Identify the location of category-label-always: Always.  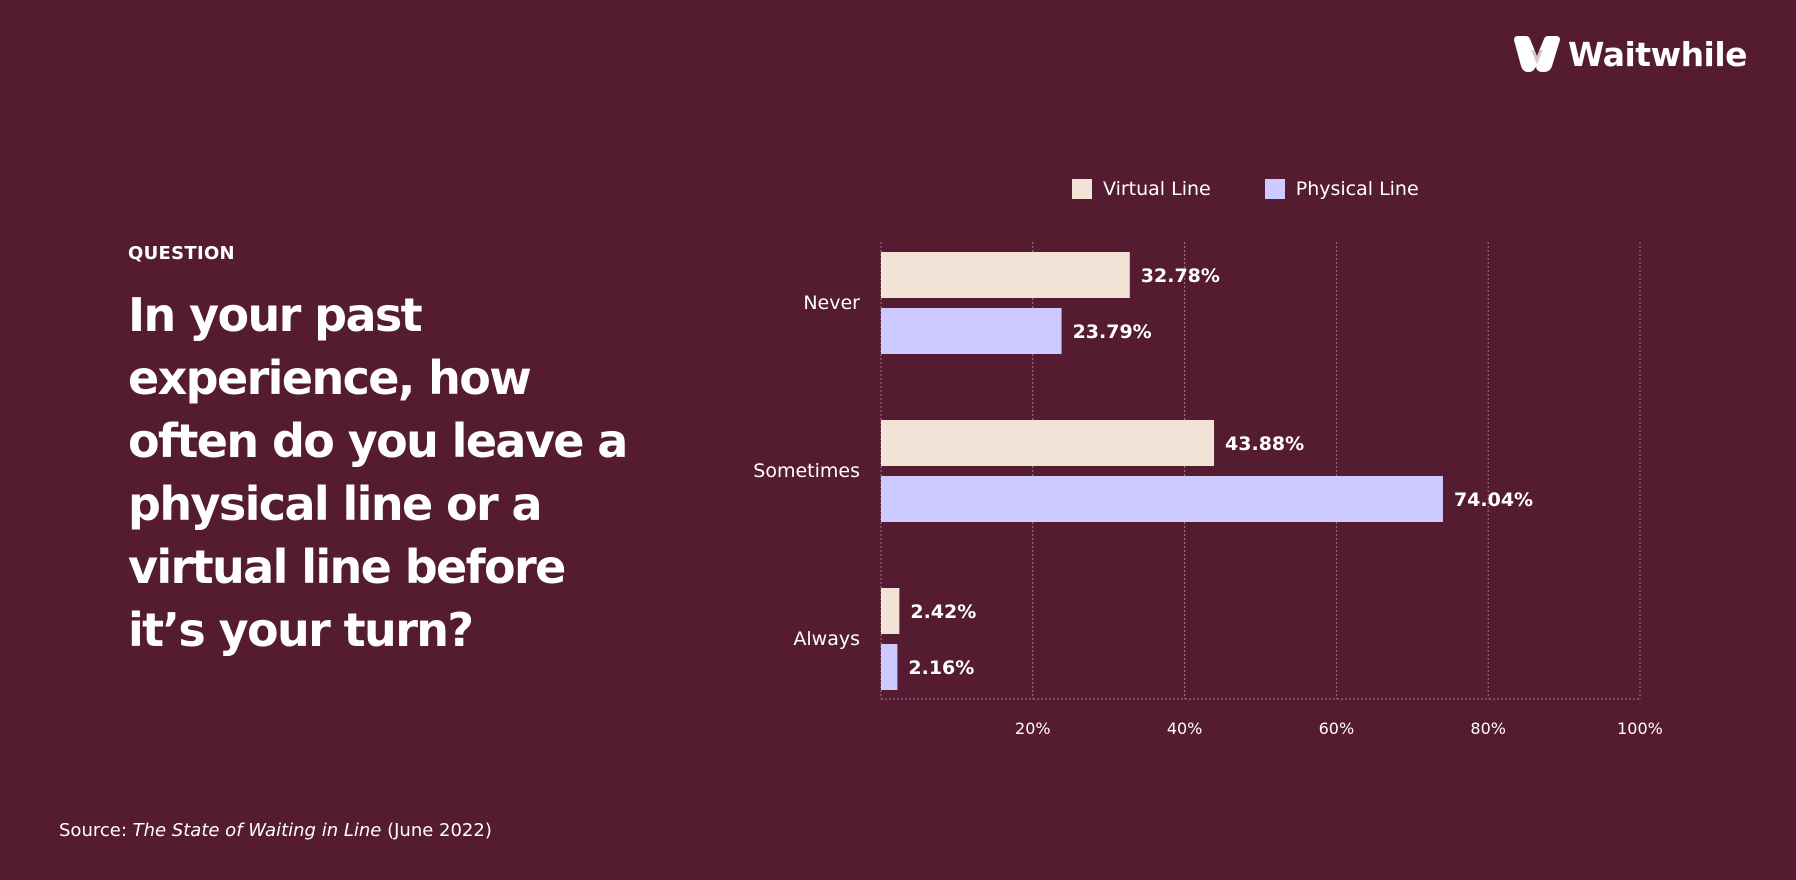
(826, 639).